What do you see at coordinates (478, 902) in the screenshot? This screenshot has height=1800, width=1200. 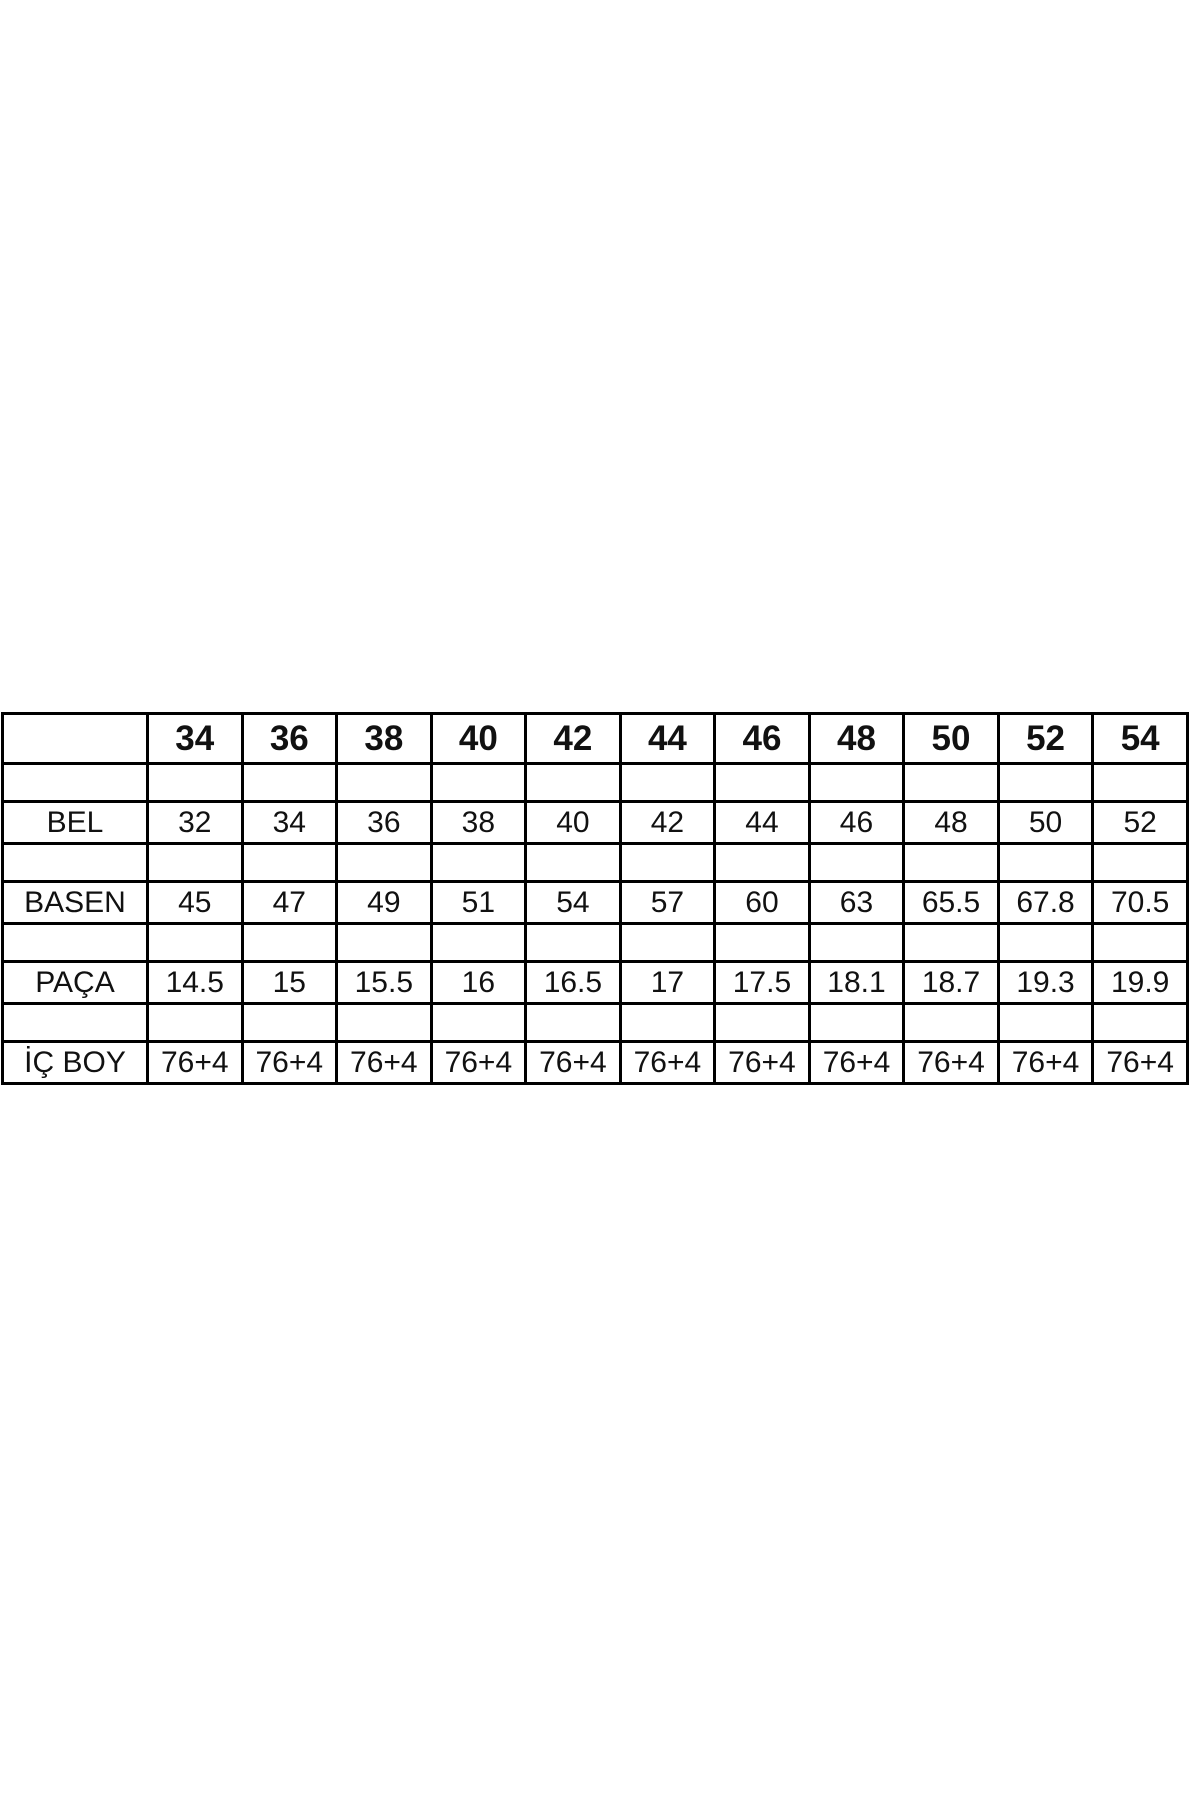 I see `value-cell: 51` at bounding box center [478, 902].